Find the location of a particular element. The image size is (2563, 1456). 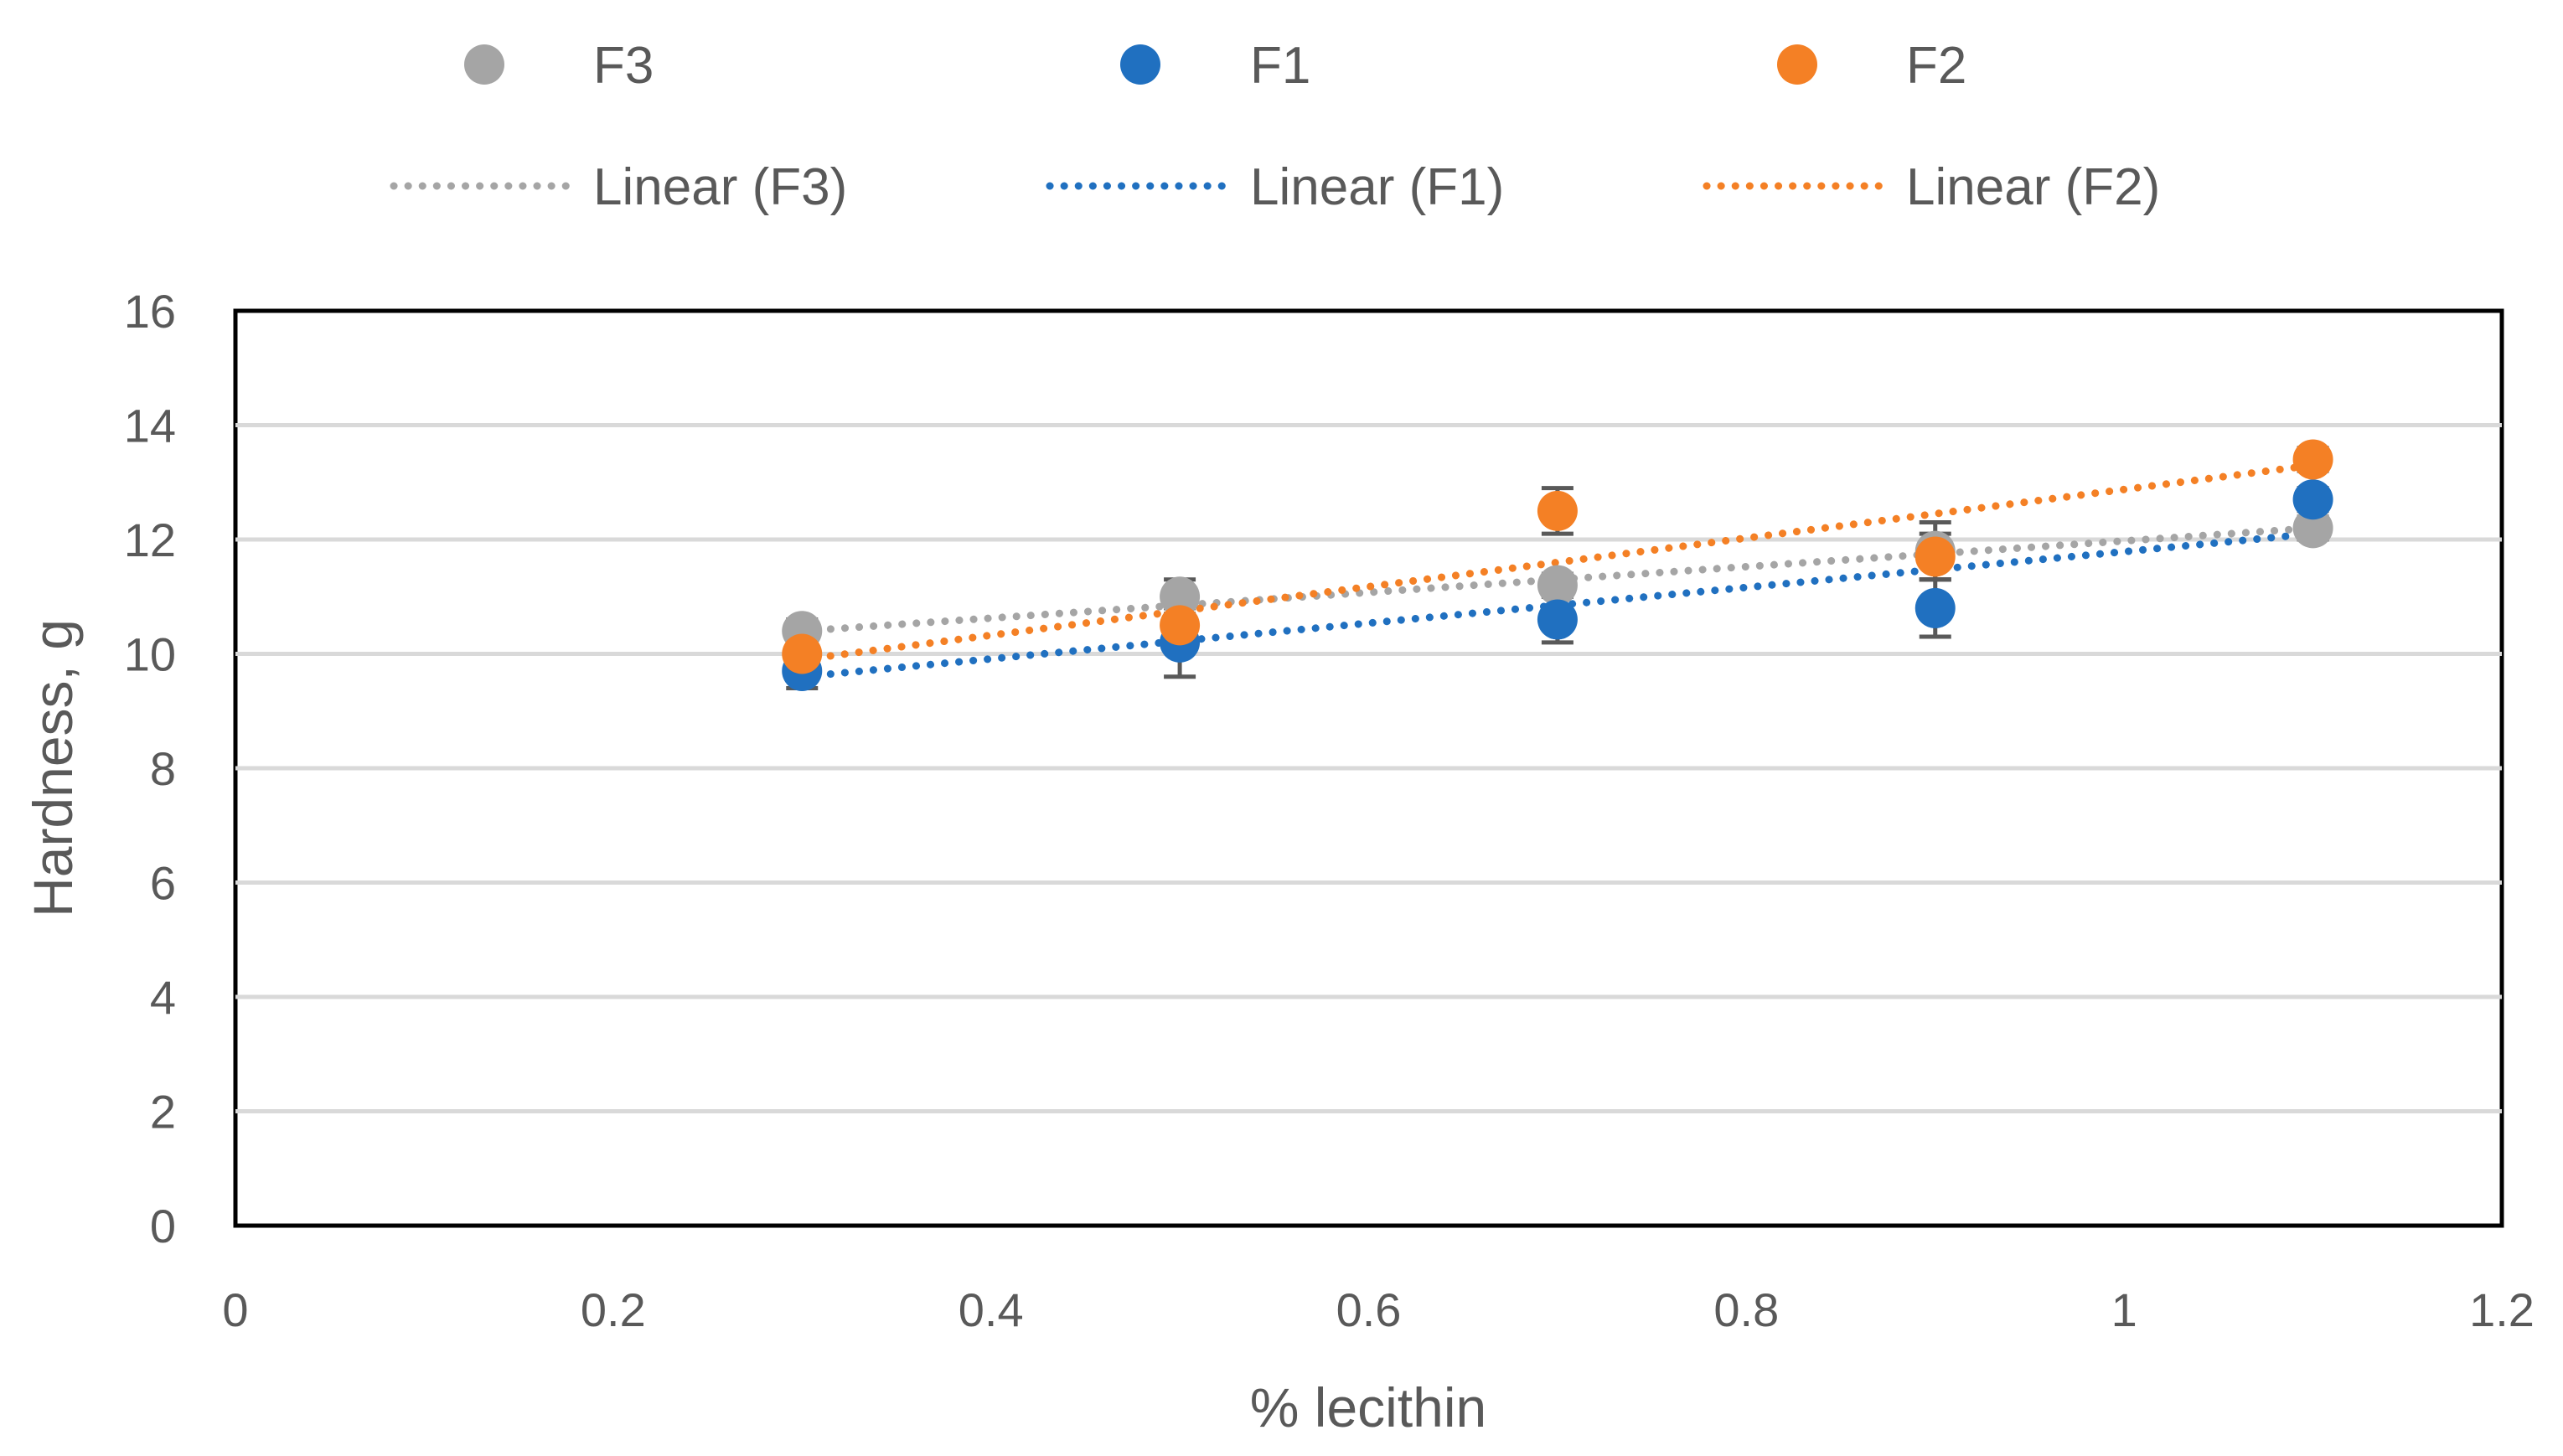

x-tick-label: 1 is located at coordinates (2124, 1309).